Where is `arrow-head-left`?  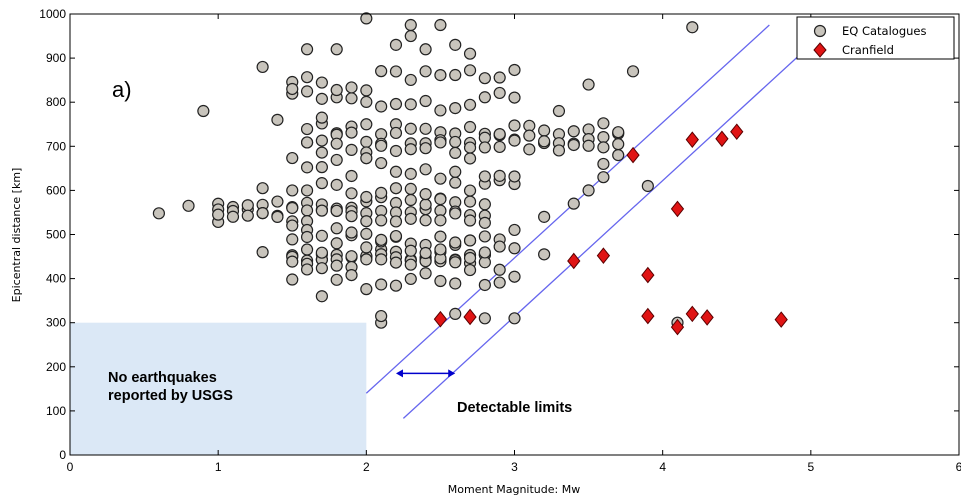
arrow-head-left is located at coordinates (399, 373).